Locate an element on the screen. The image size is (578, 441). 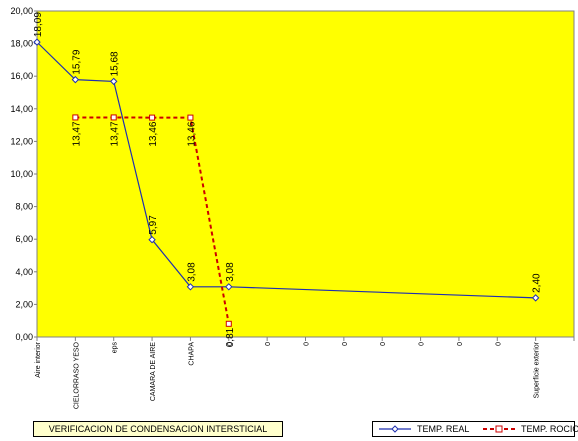
y-tick-label: 16,00 is located at coordinates (21, 76).